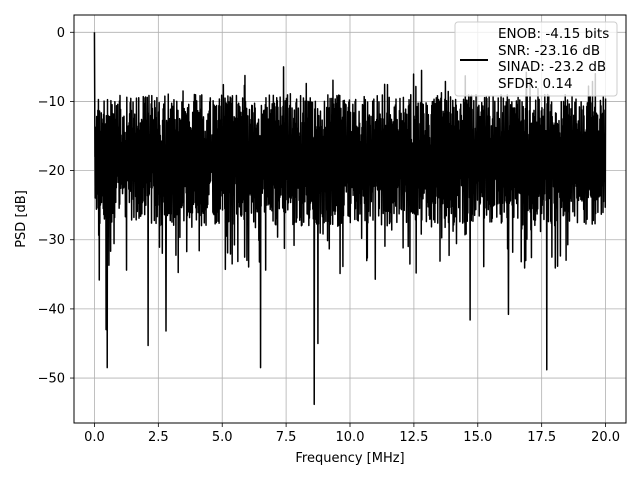 Image resolution: width=640 pixels, height=480 pixels. I want to click on x-axis-ticks: 0.0 2.5 5.0 7.5 10.0 12.5 15.0 17.5 20.0, so click(352, 434).